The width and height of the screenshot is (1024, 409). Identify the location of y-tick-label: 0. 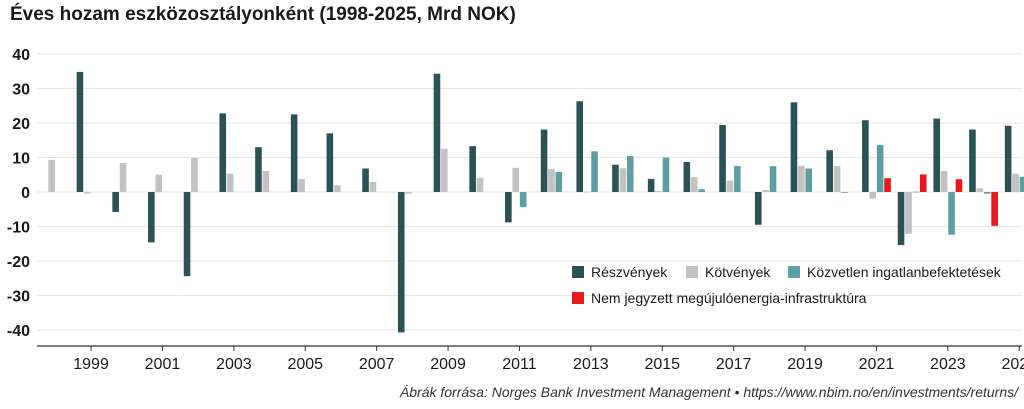
(25, 193).